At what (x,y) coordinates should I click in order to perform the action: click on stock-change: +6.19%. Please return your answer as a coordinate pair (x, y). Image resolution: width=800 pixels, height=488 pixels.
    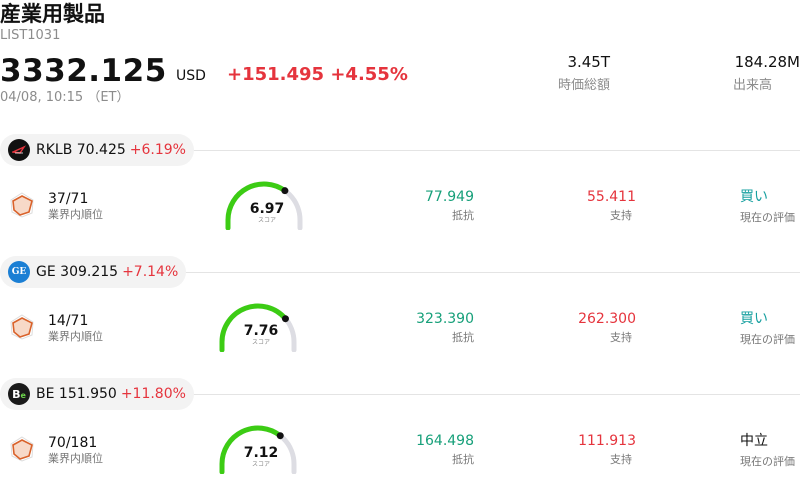
    Looking at the image, I should click on (157, 150).